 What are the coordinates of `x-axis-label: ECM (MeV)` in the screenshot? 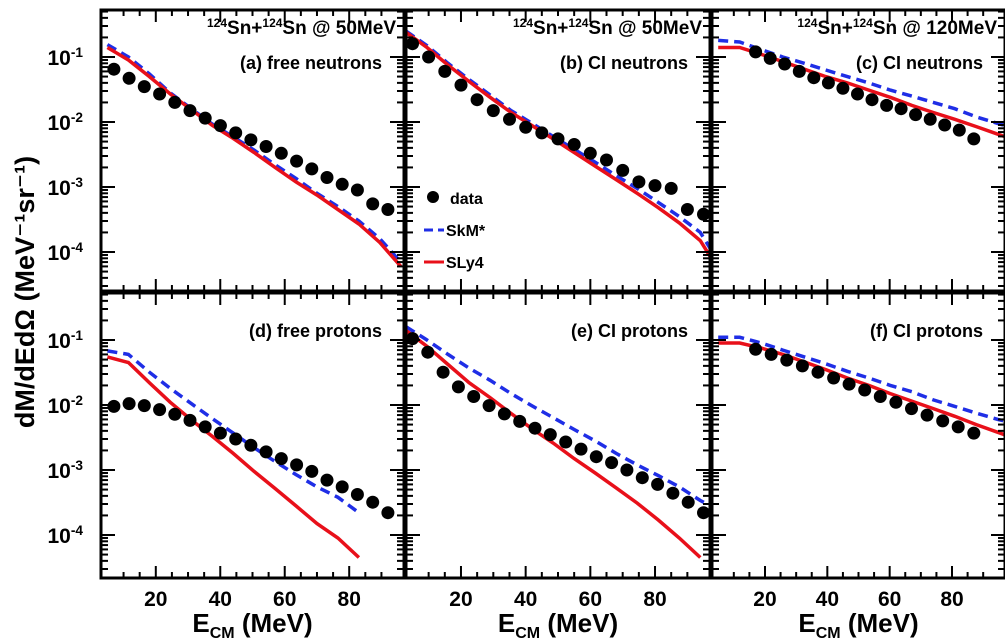 It's located at (252, 624).